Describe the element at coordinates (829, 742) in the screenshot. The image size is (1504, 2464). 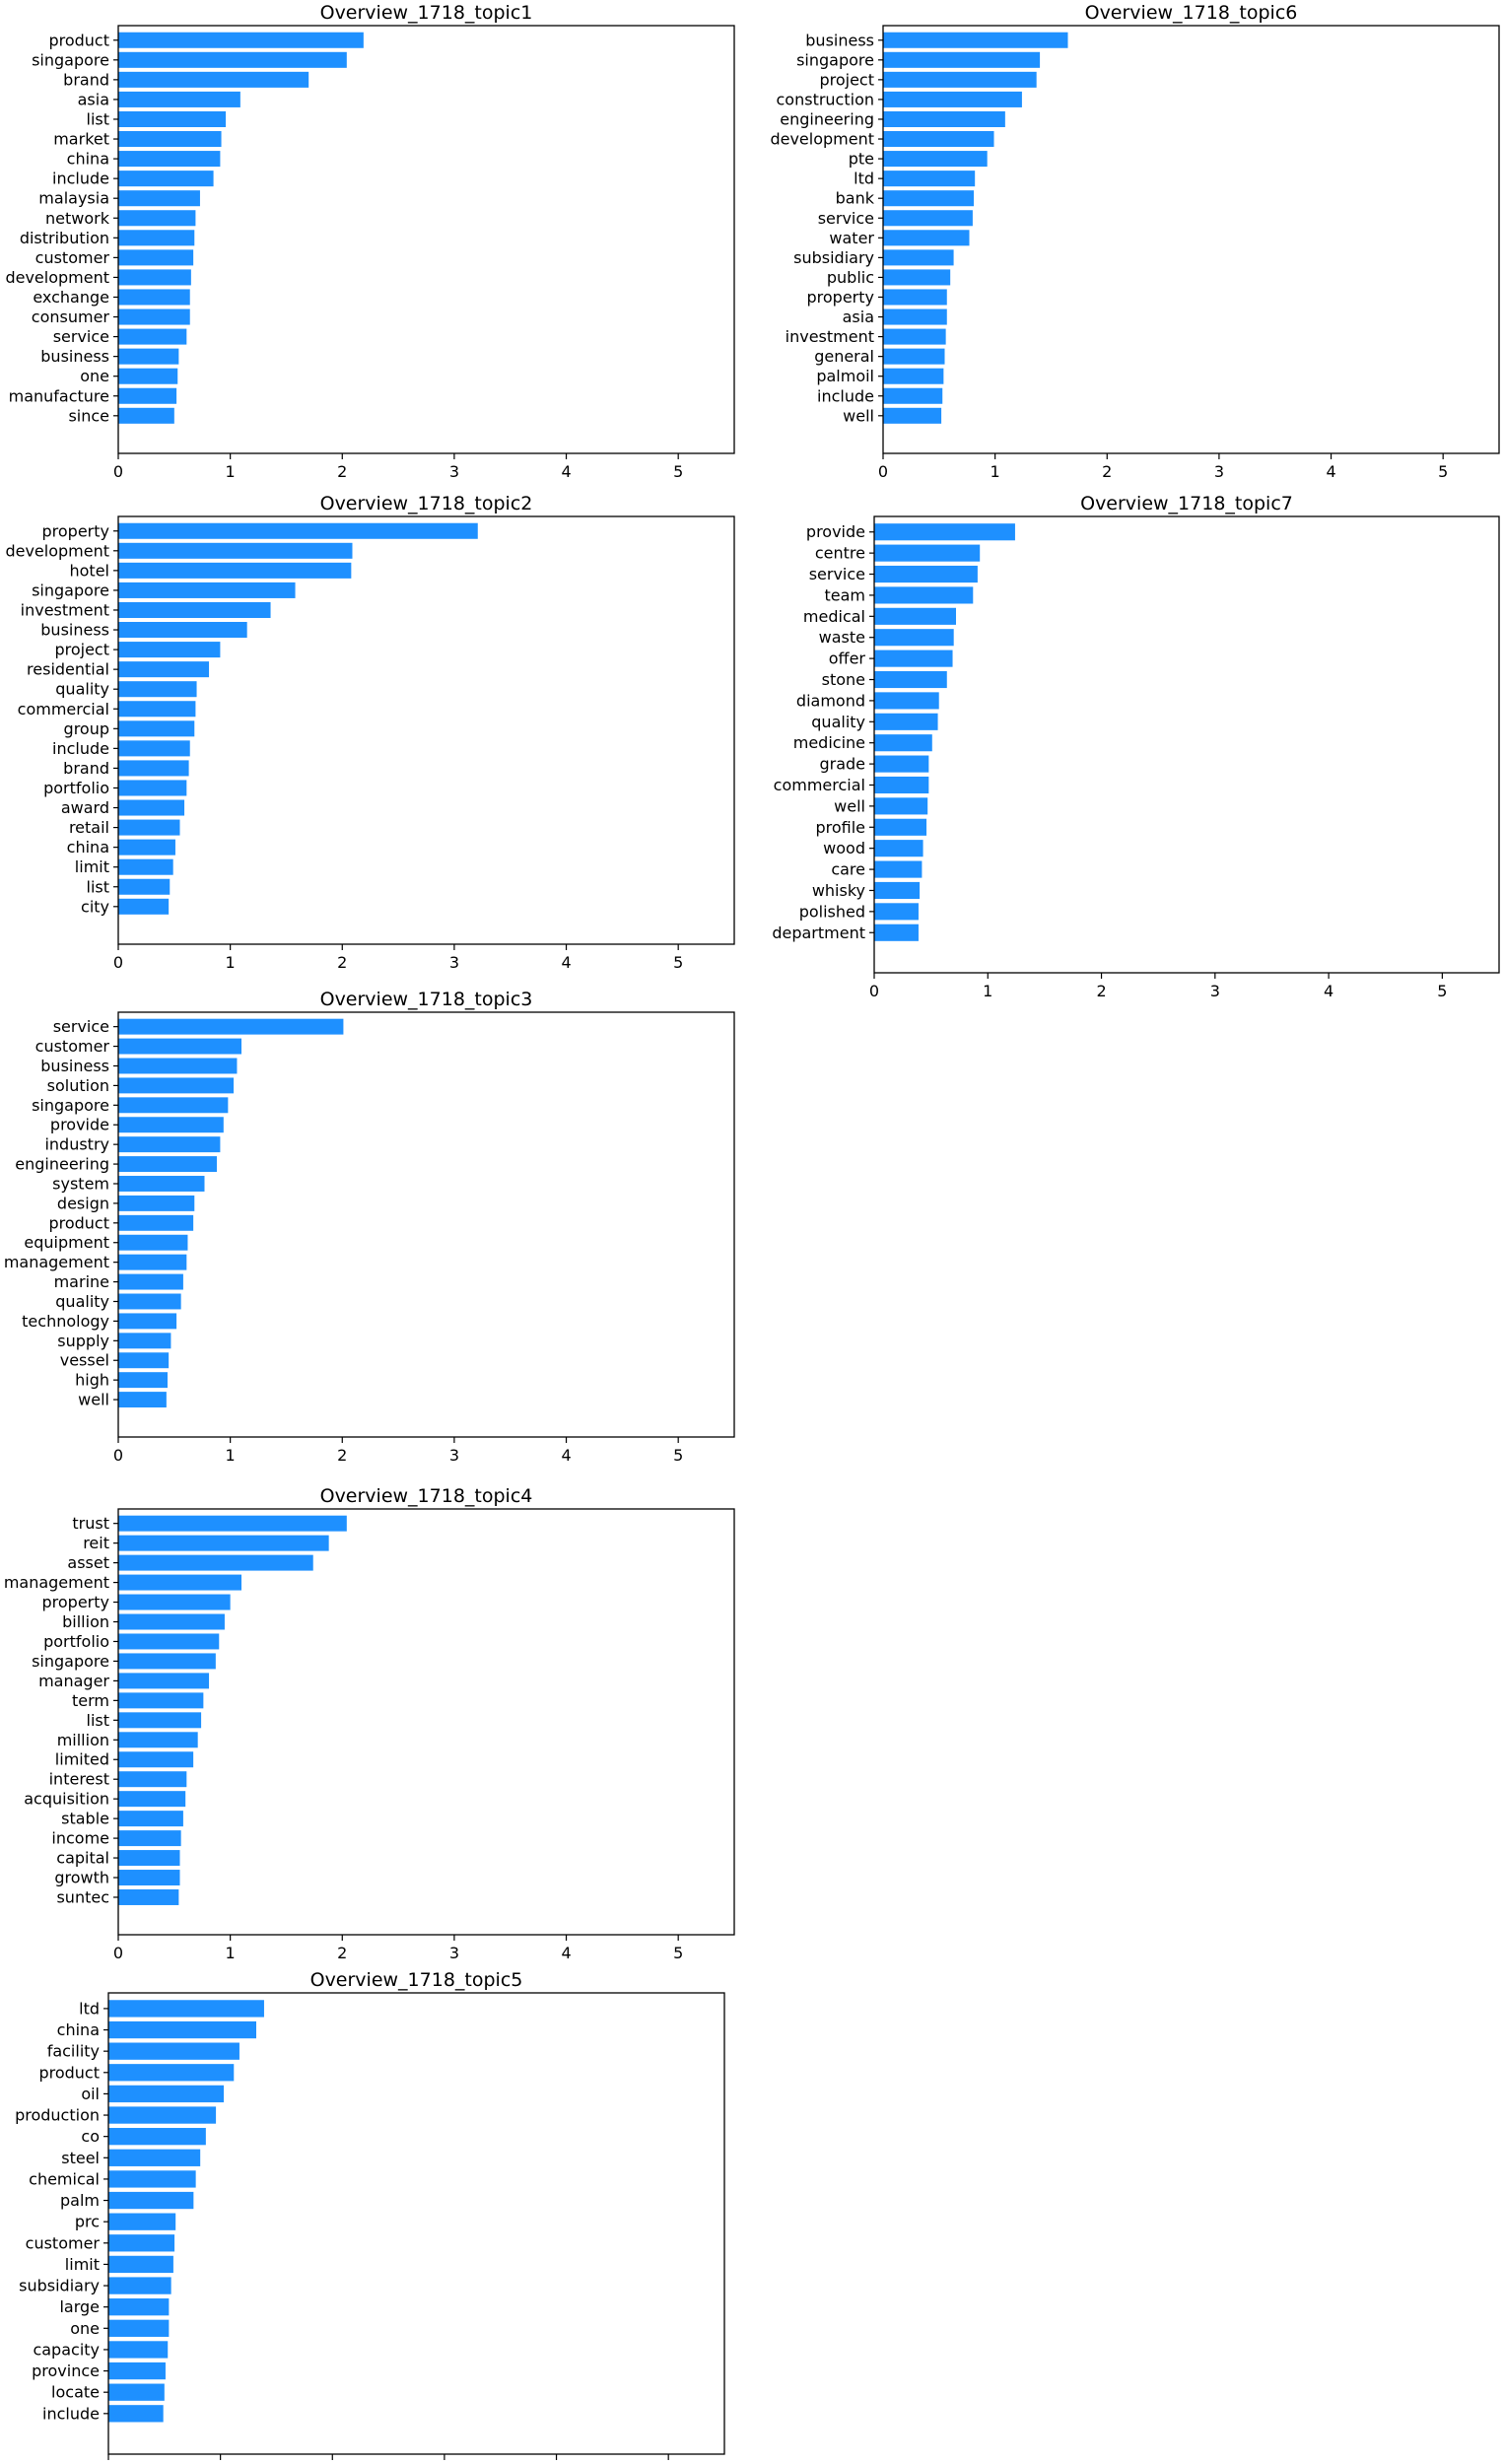
I see `y-tick-label: medicine` at that location.